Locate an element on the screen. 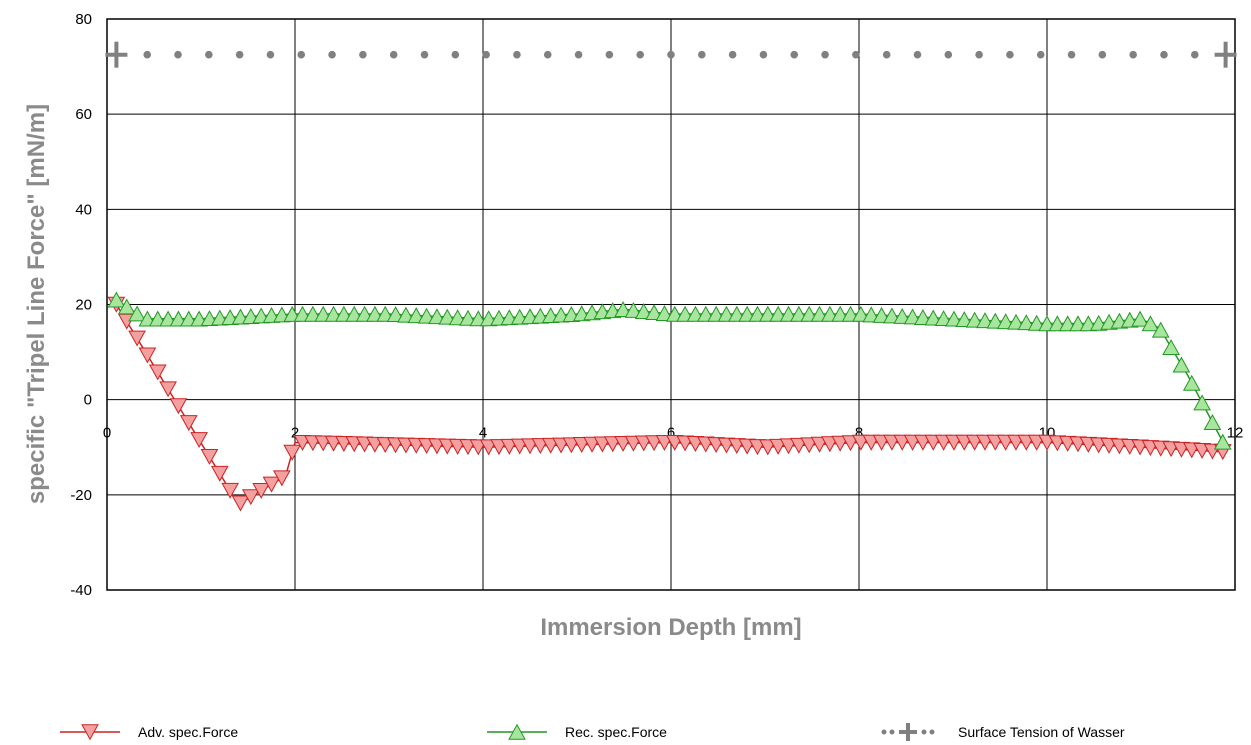 The image size is (1251, 745). y-axis-title: specific "Tripel Line Force" [mN/m] is located at coordinates (36, 304).